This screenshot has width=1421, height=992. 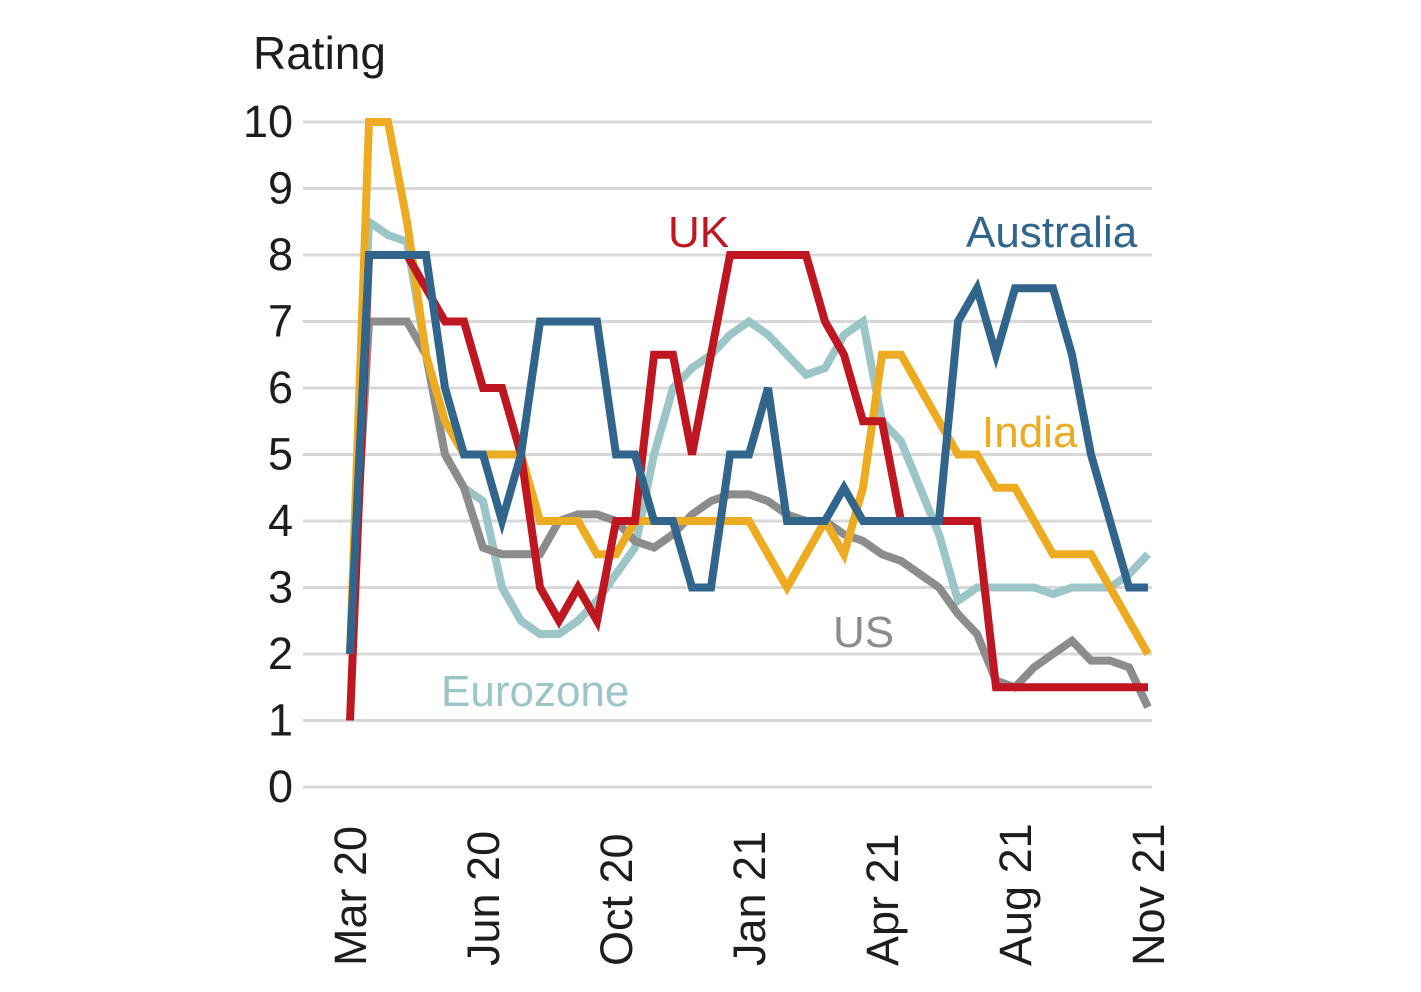 What do you see at coordinates (535, 691) in the screenshot?
I see `series-label-eurozone: Eurozone` at bounding box center [535, 691].